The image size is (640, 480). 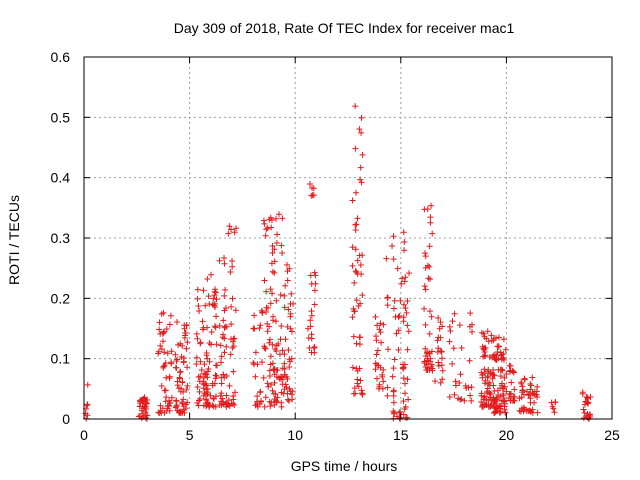 I want to click on y-tick-label: 0.6, so click(x=61, y=57).